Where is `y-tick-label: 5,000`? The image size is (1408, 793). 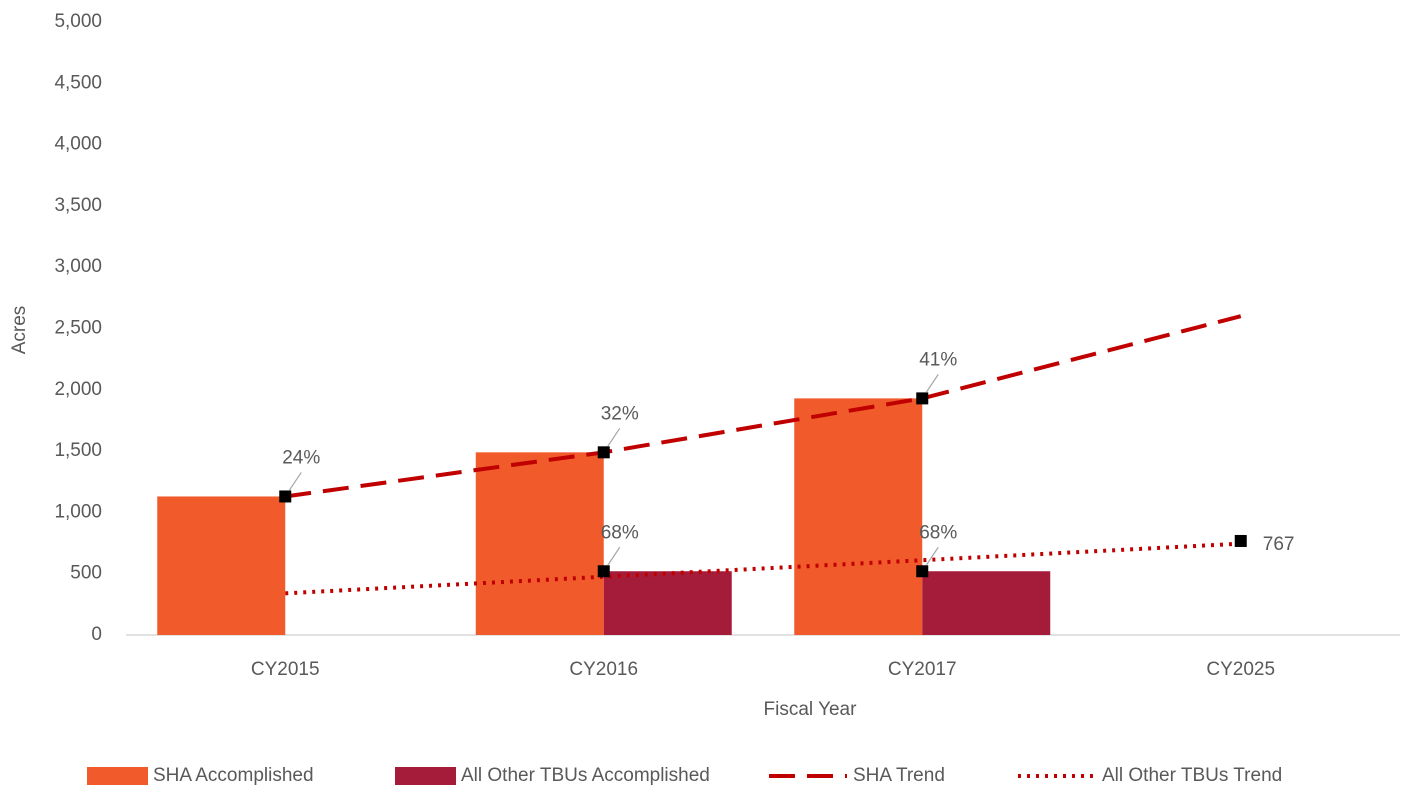 y-tick-label: 5,000 is located at coordinates (78, 21).